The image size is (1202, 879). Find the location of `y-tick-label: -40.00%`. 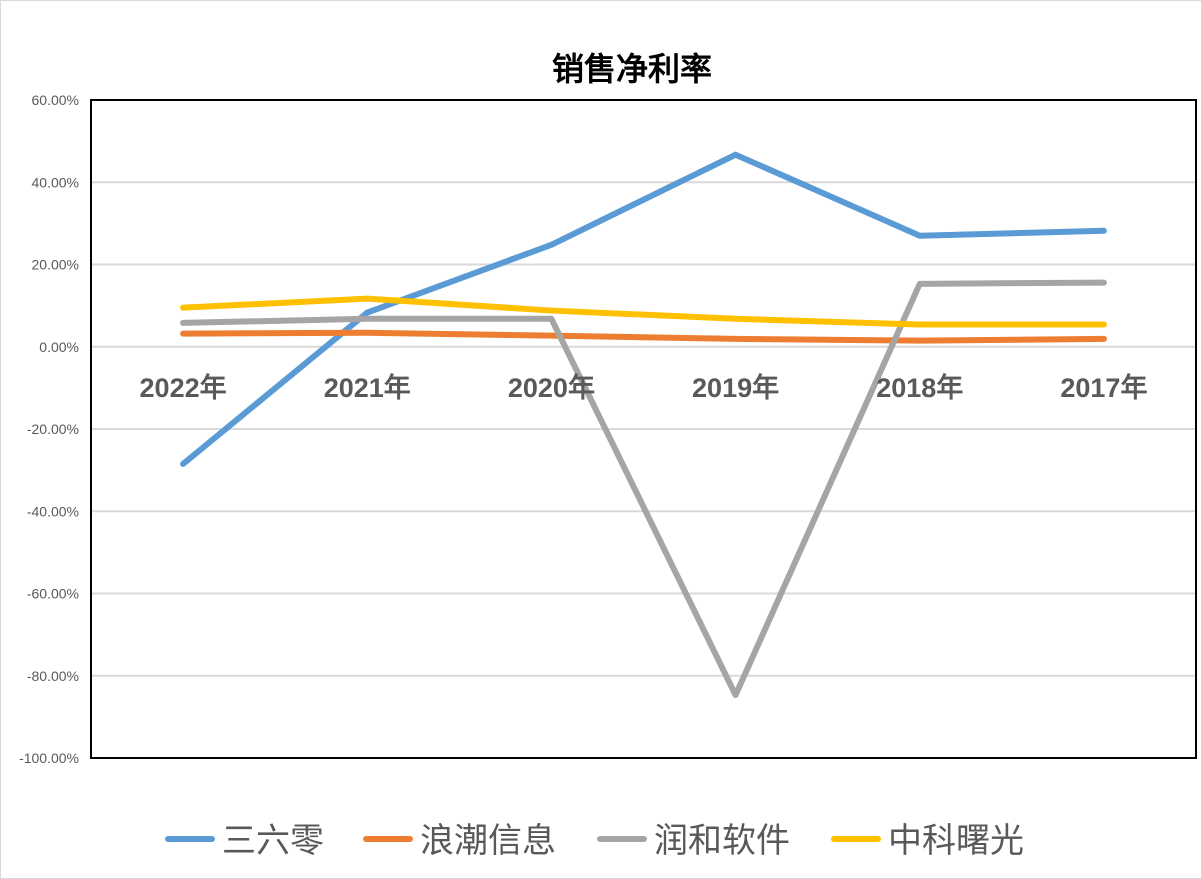

y-tick-label: -40.00% is located at coordinates (53, 511).